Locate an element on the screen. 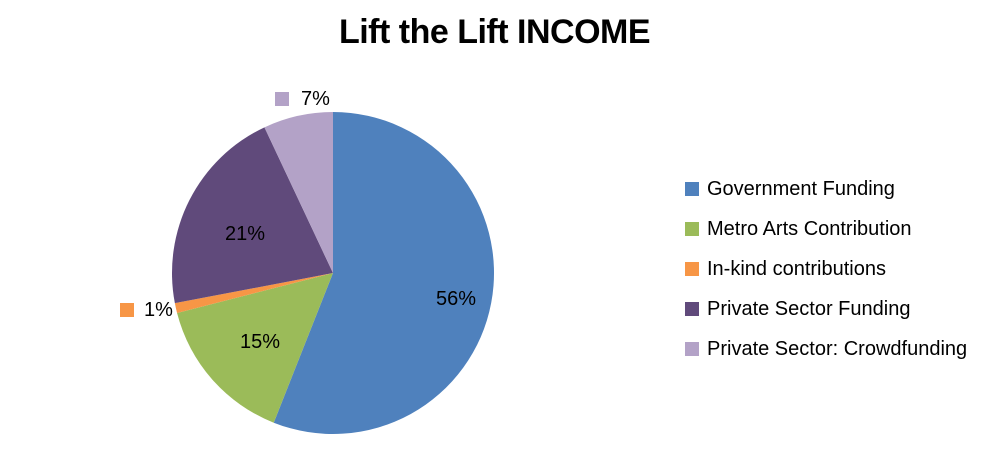 This screenshot has height=455, width=989. legend-item-private-sector-crowdfunding: Private Sector: Crowdfunding is located at coordinates (826, 349).